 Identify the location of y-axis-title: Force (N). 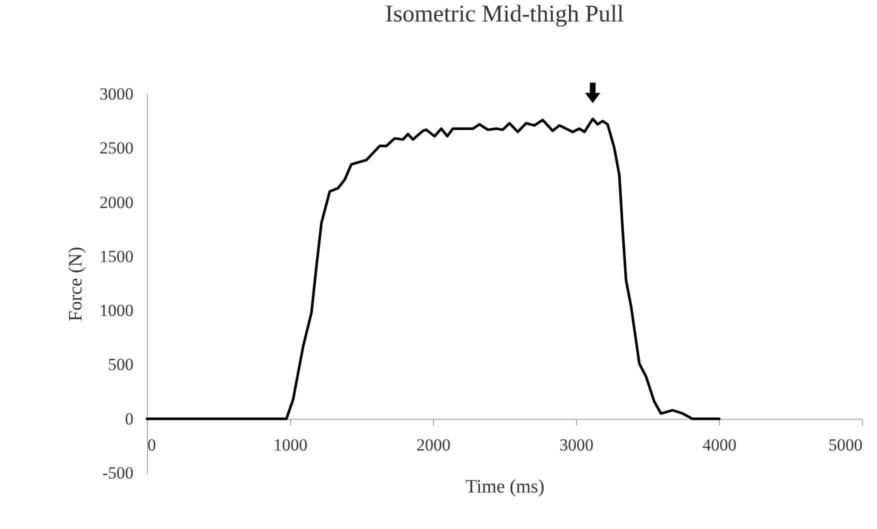
(76, 284).